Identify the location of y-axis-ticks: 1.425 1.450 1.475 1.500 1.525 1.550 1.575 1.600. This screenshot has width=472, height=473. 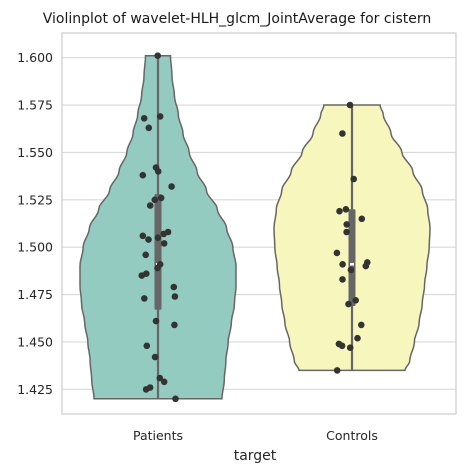
(35, 223).